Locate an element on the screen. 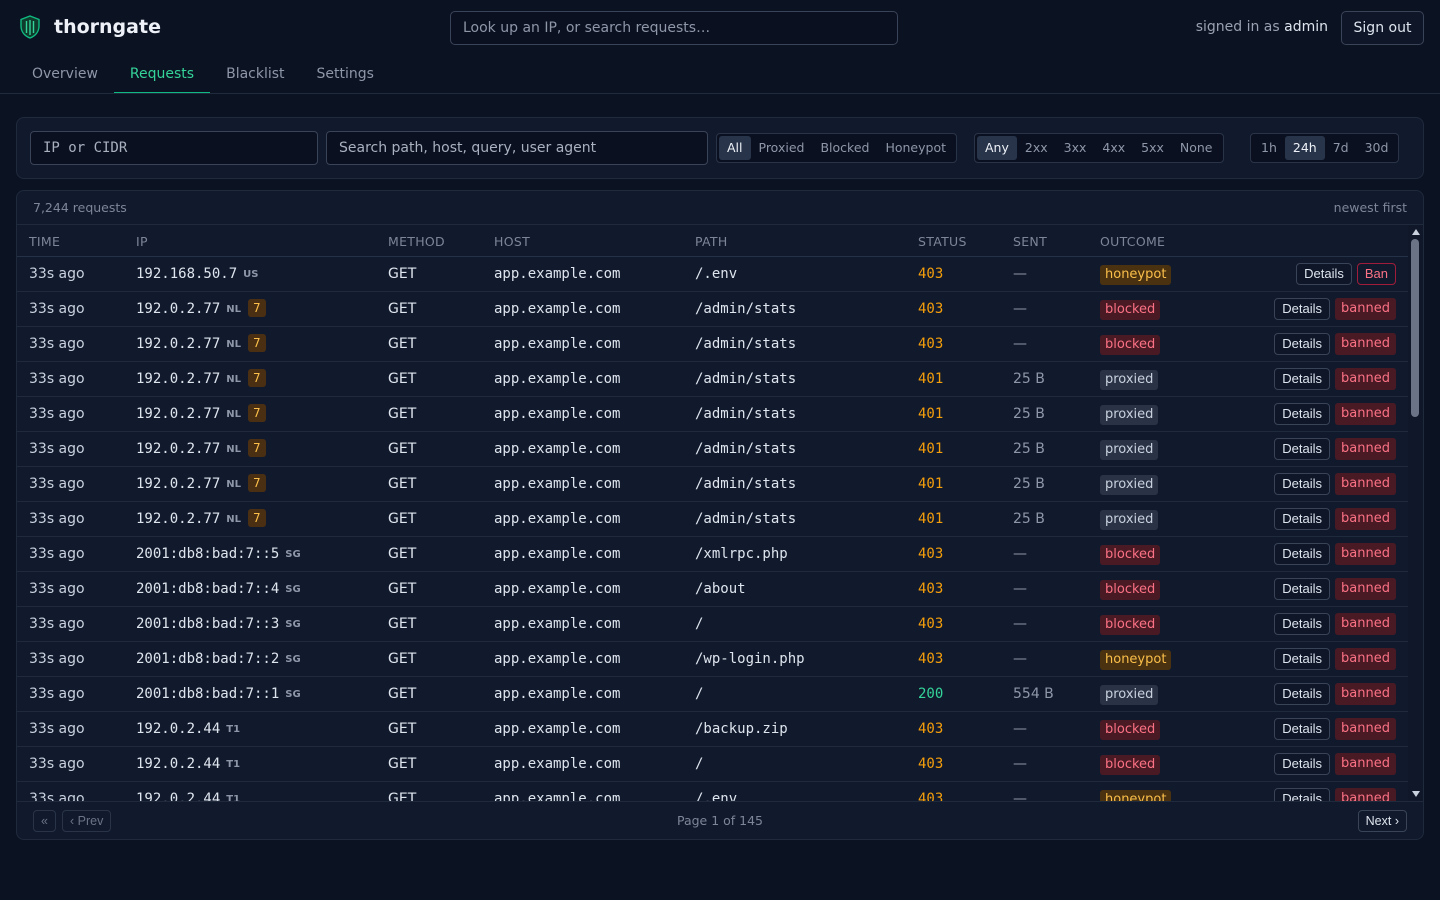  first-page-button: « is located at coordinates (44, 821).